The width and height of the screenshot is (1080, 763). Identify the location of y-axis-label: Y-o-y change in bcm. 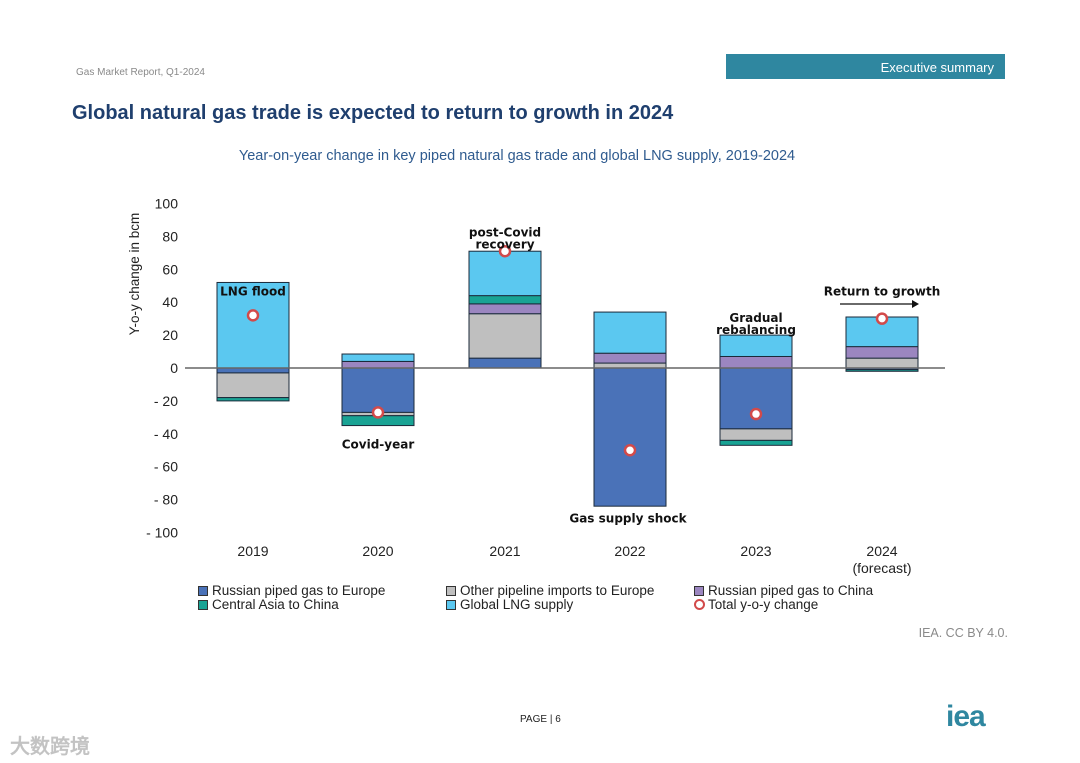
(134, 274).